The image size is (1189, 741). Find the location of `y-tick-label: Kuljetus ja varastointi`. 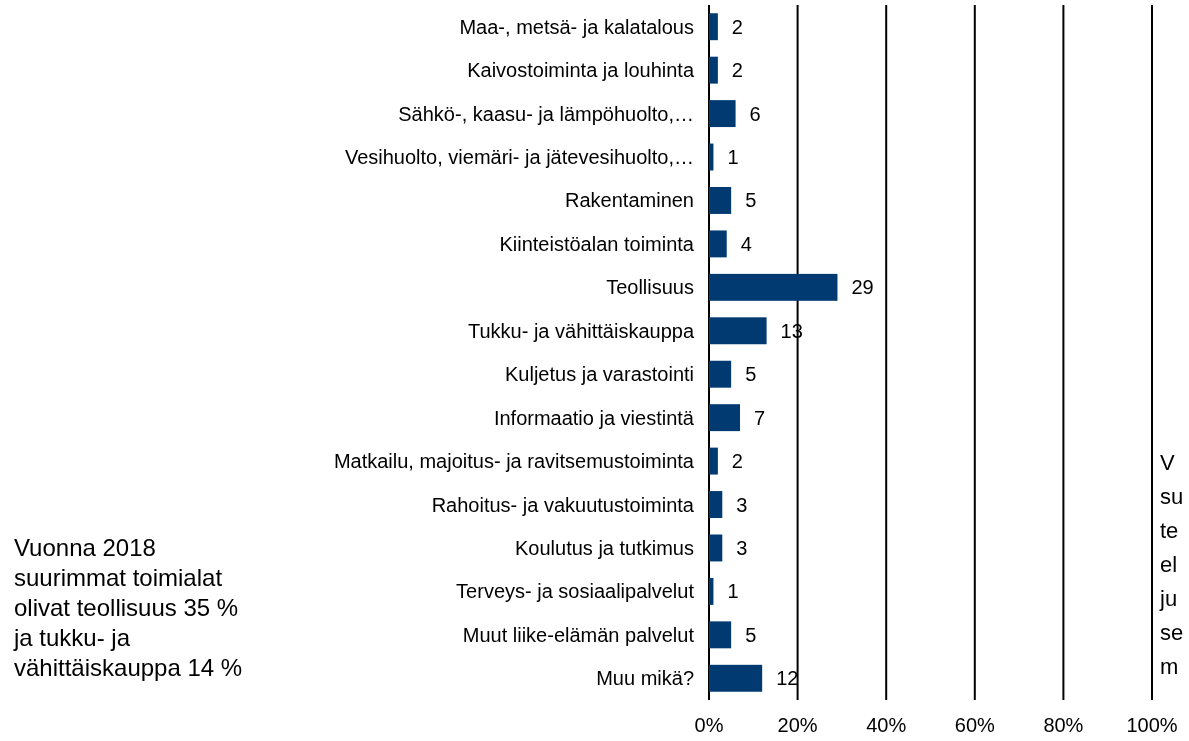

y-tick-label: Kuljetus ja varastointi is located at coordinates (599, 374).